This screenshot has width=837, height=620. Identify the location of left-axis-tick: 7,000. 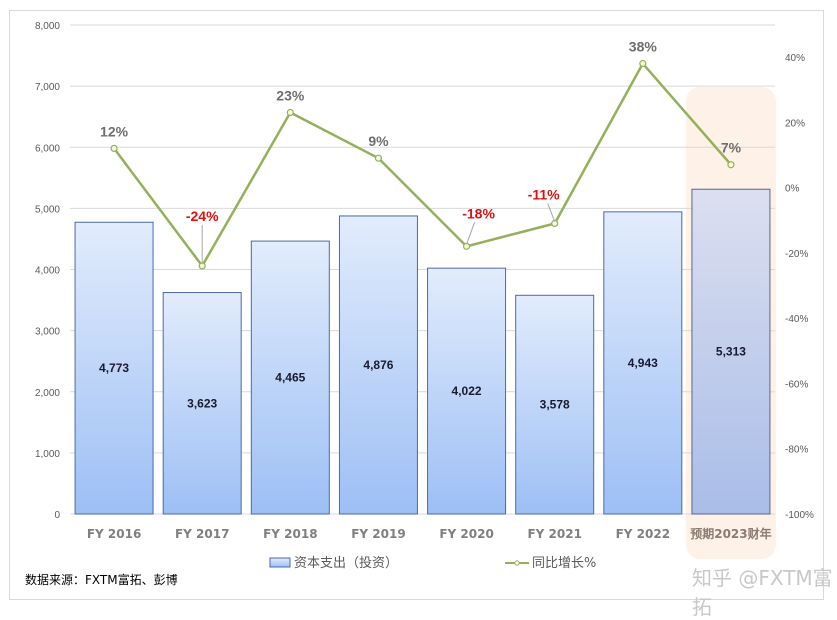
(47, 87).